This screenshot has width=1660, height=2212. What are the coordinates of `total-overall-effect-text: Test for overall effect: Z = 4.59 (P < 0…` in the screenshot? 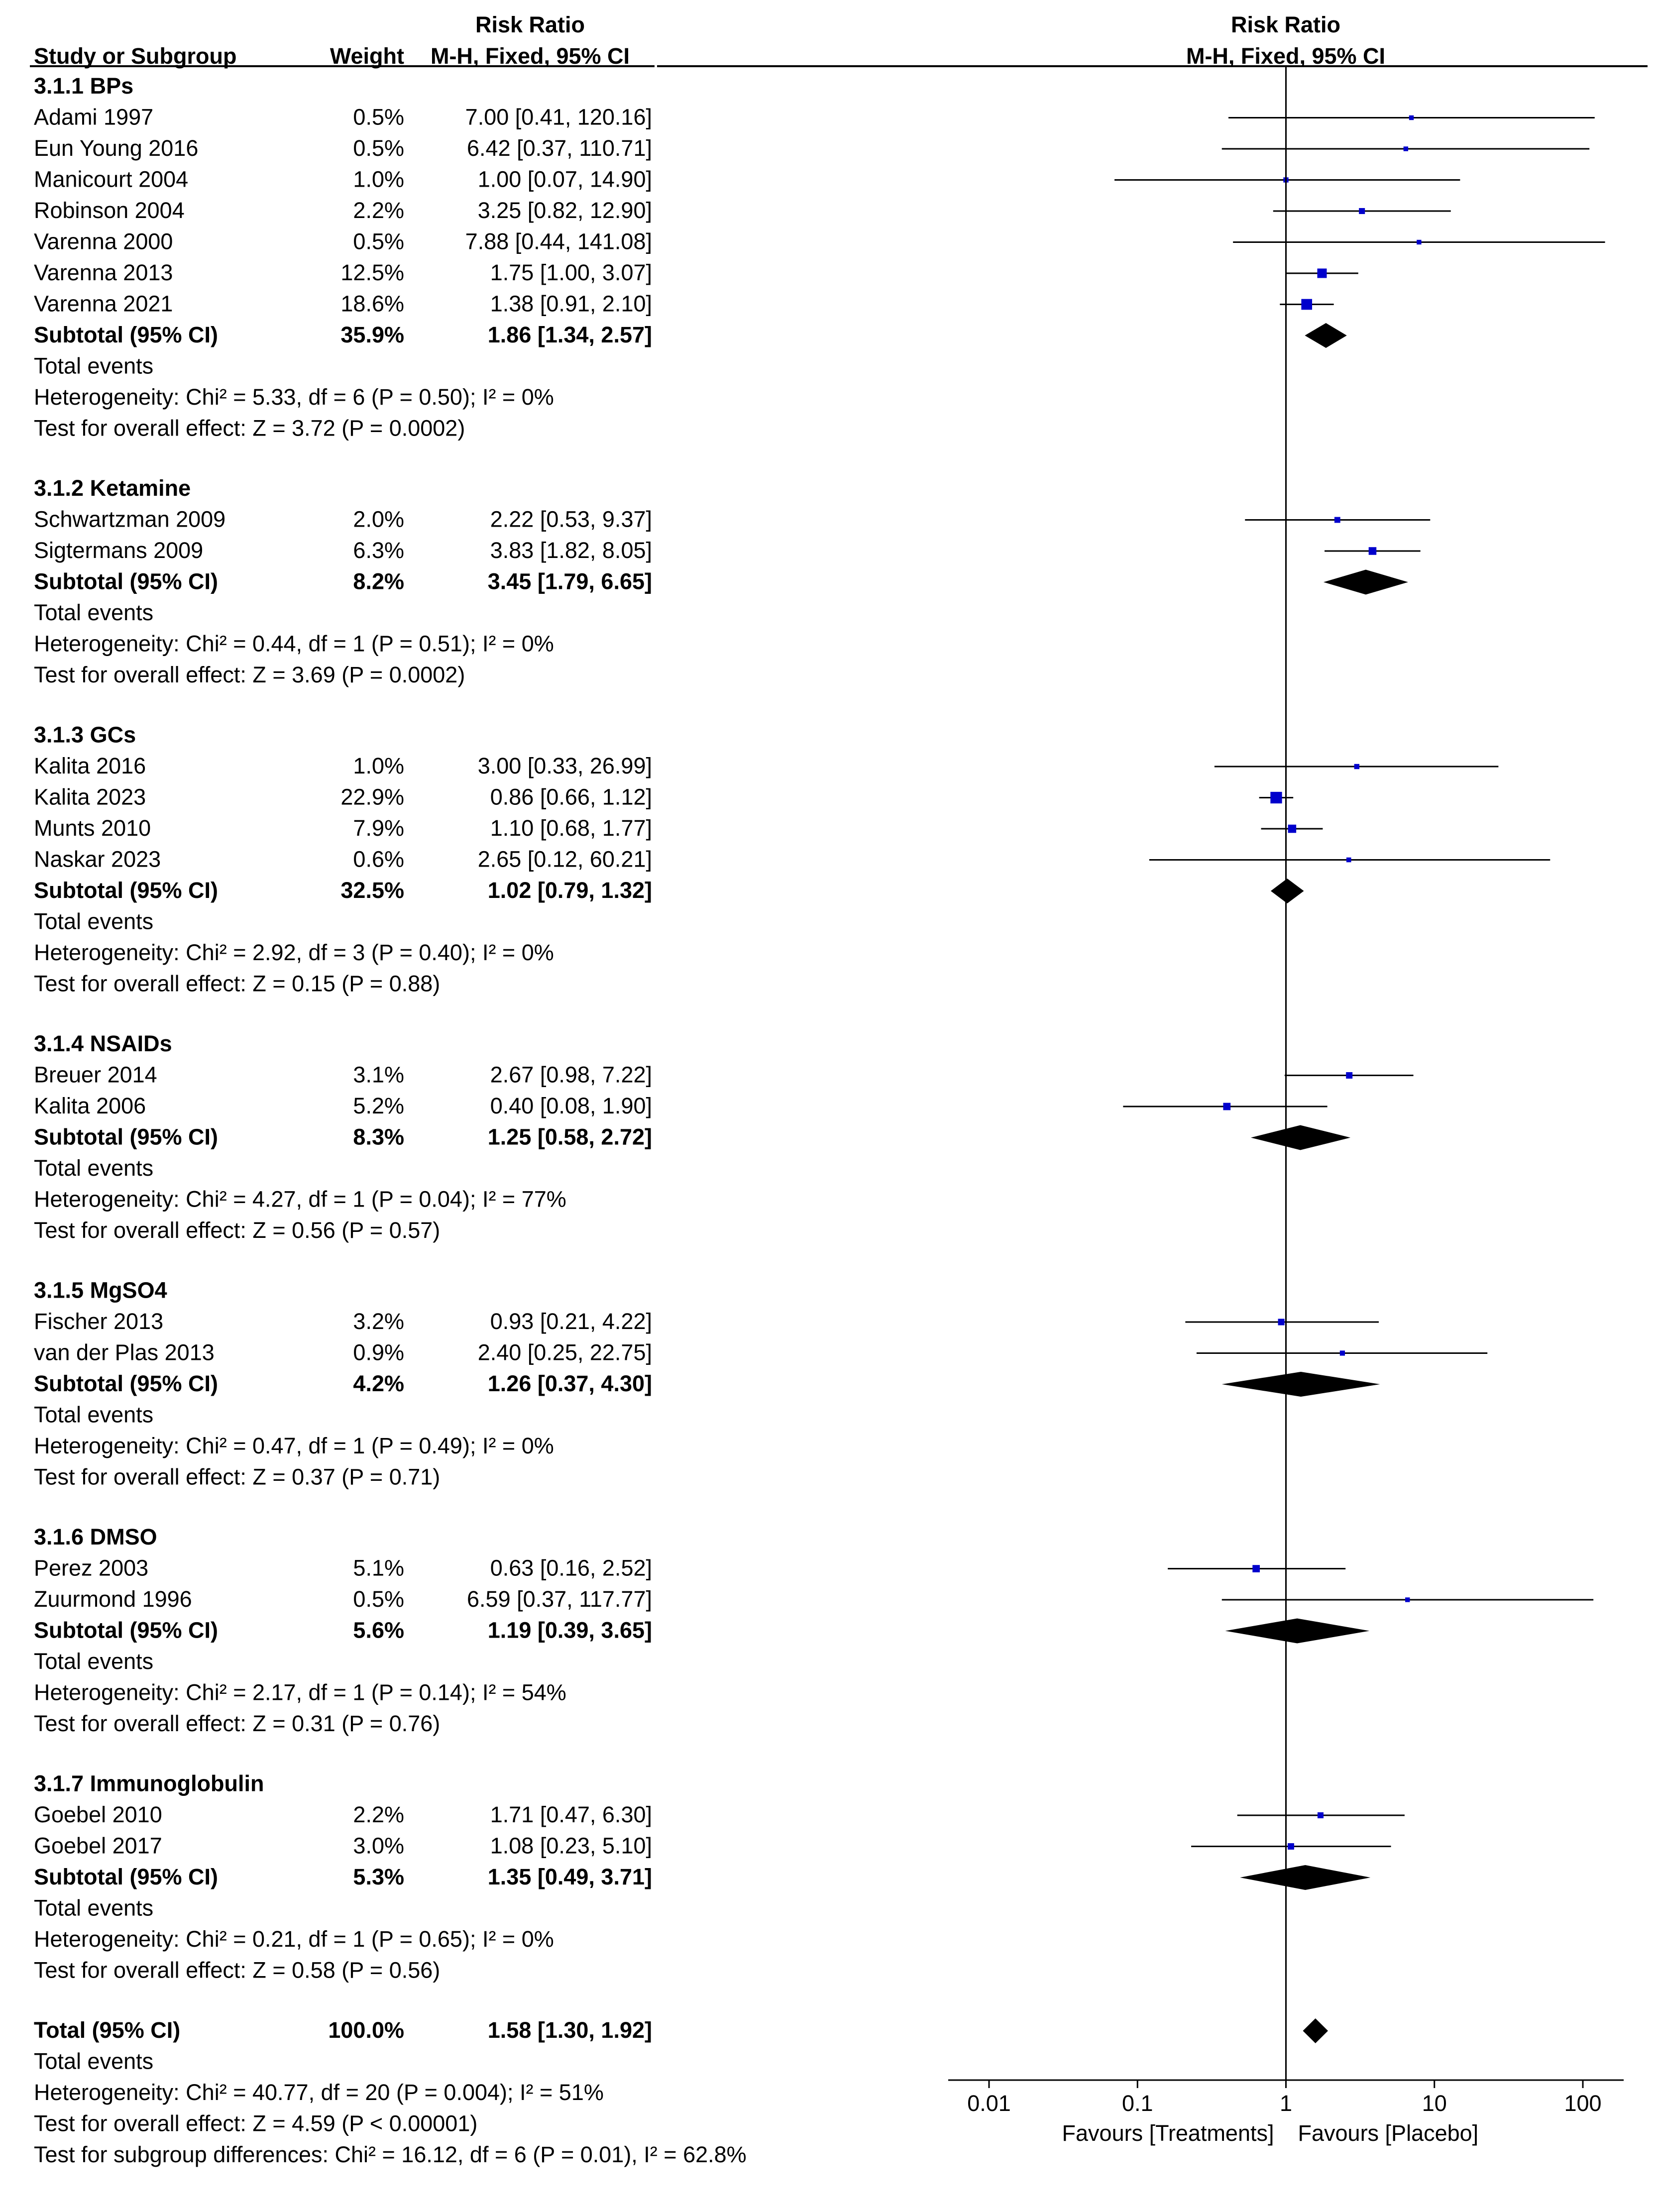 It's located at (256, 2123).